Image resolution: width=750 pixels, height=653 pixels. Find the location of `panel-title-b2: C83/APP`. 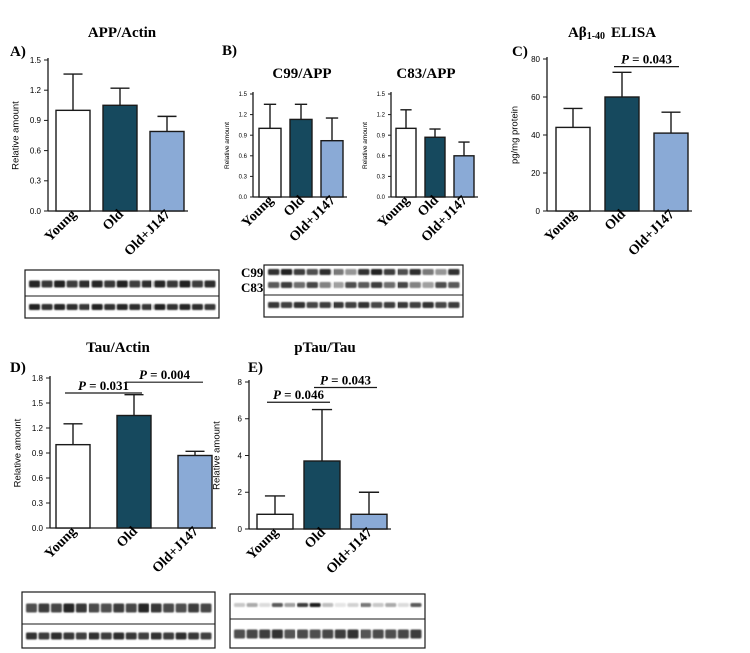

panel-title-b2: C83/APP is located at coordinates (425, 74).